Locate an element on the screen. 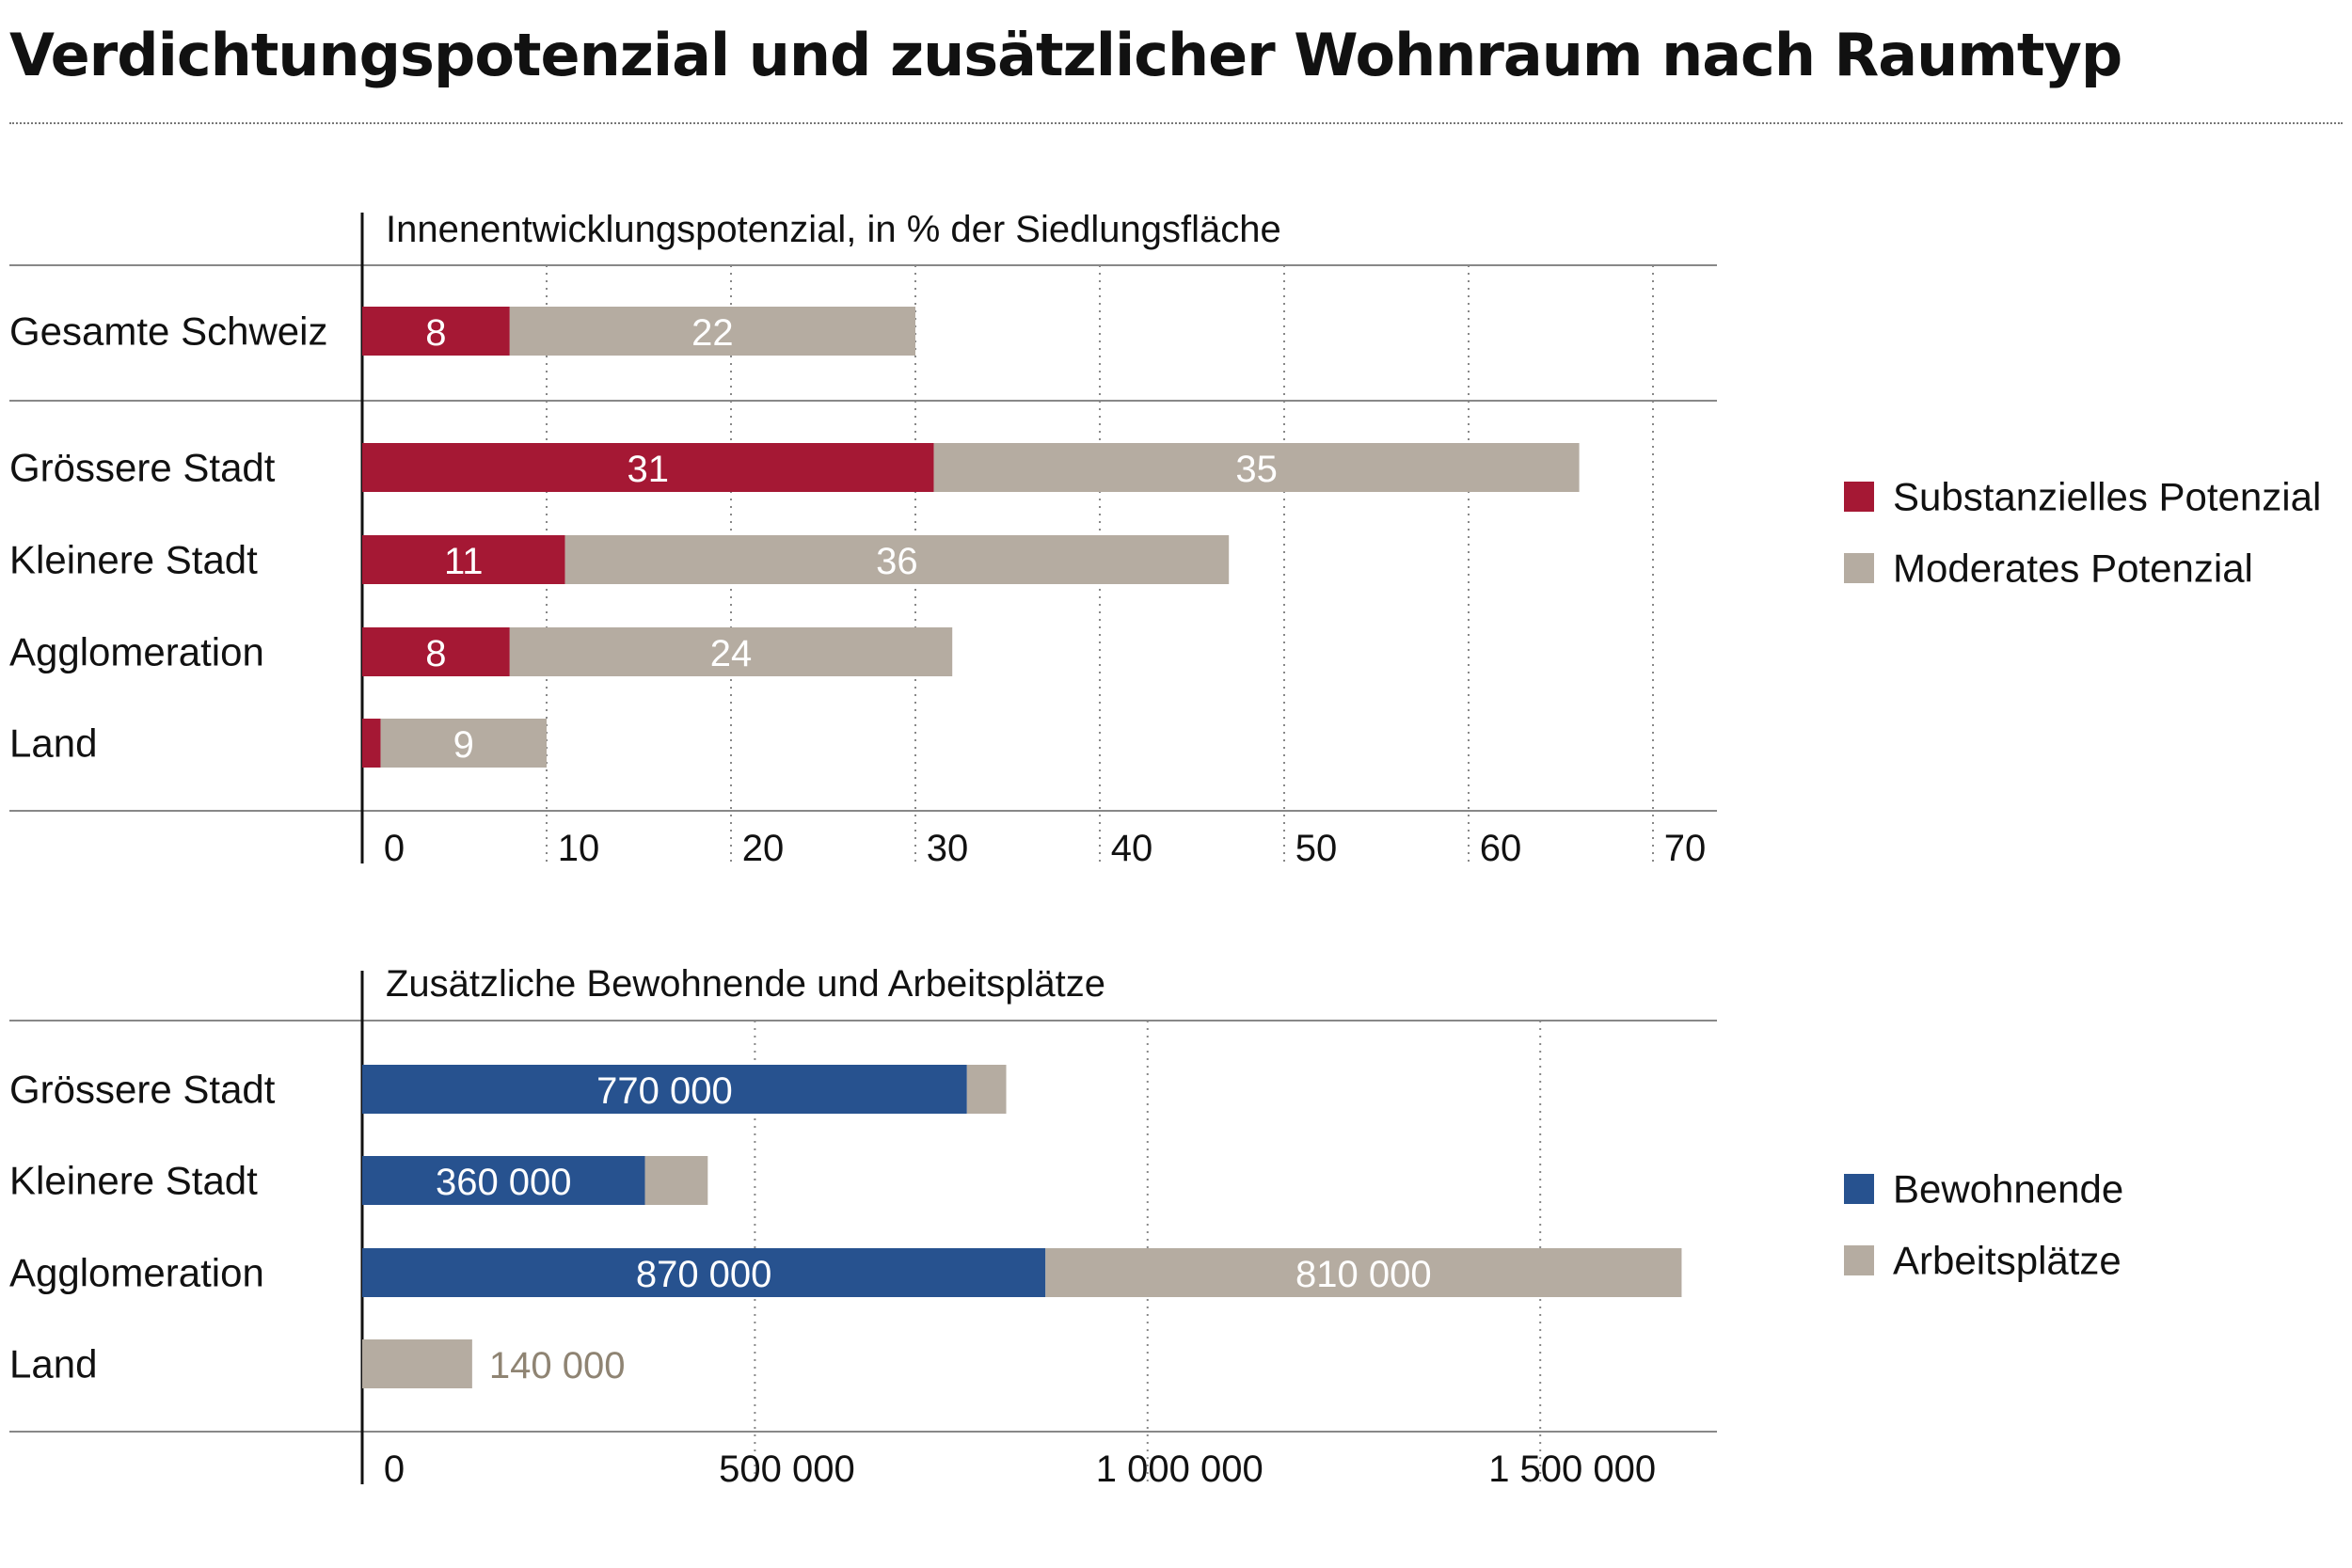 Image resolution: width=2352 pixels, height=1568 pixels. tick-label-10: 10 is located at coordinates (579, 848).